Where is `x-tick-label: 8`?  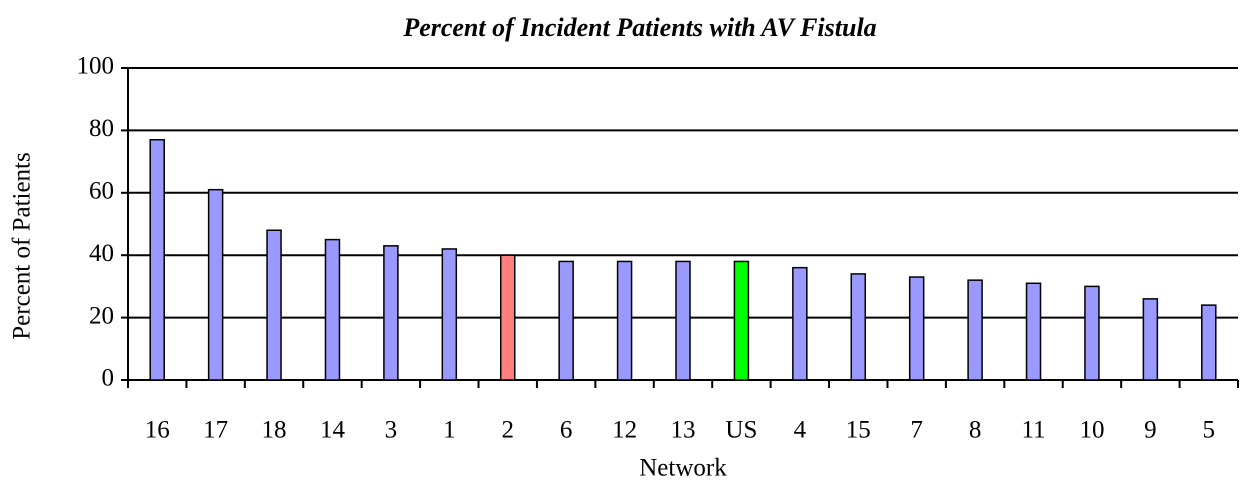
x-tick-label: 8 is located at coordinates (975, 430).